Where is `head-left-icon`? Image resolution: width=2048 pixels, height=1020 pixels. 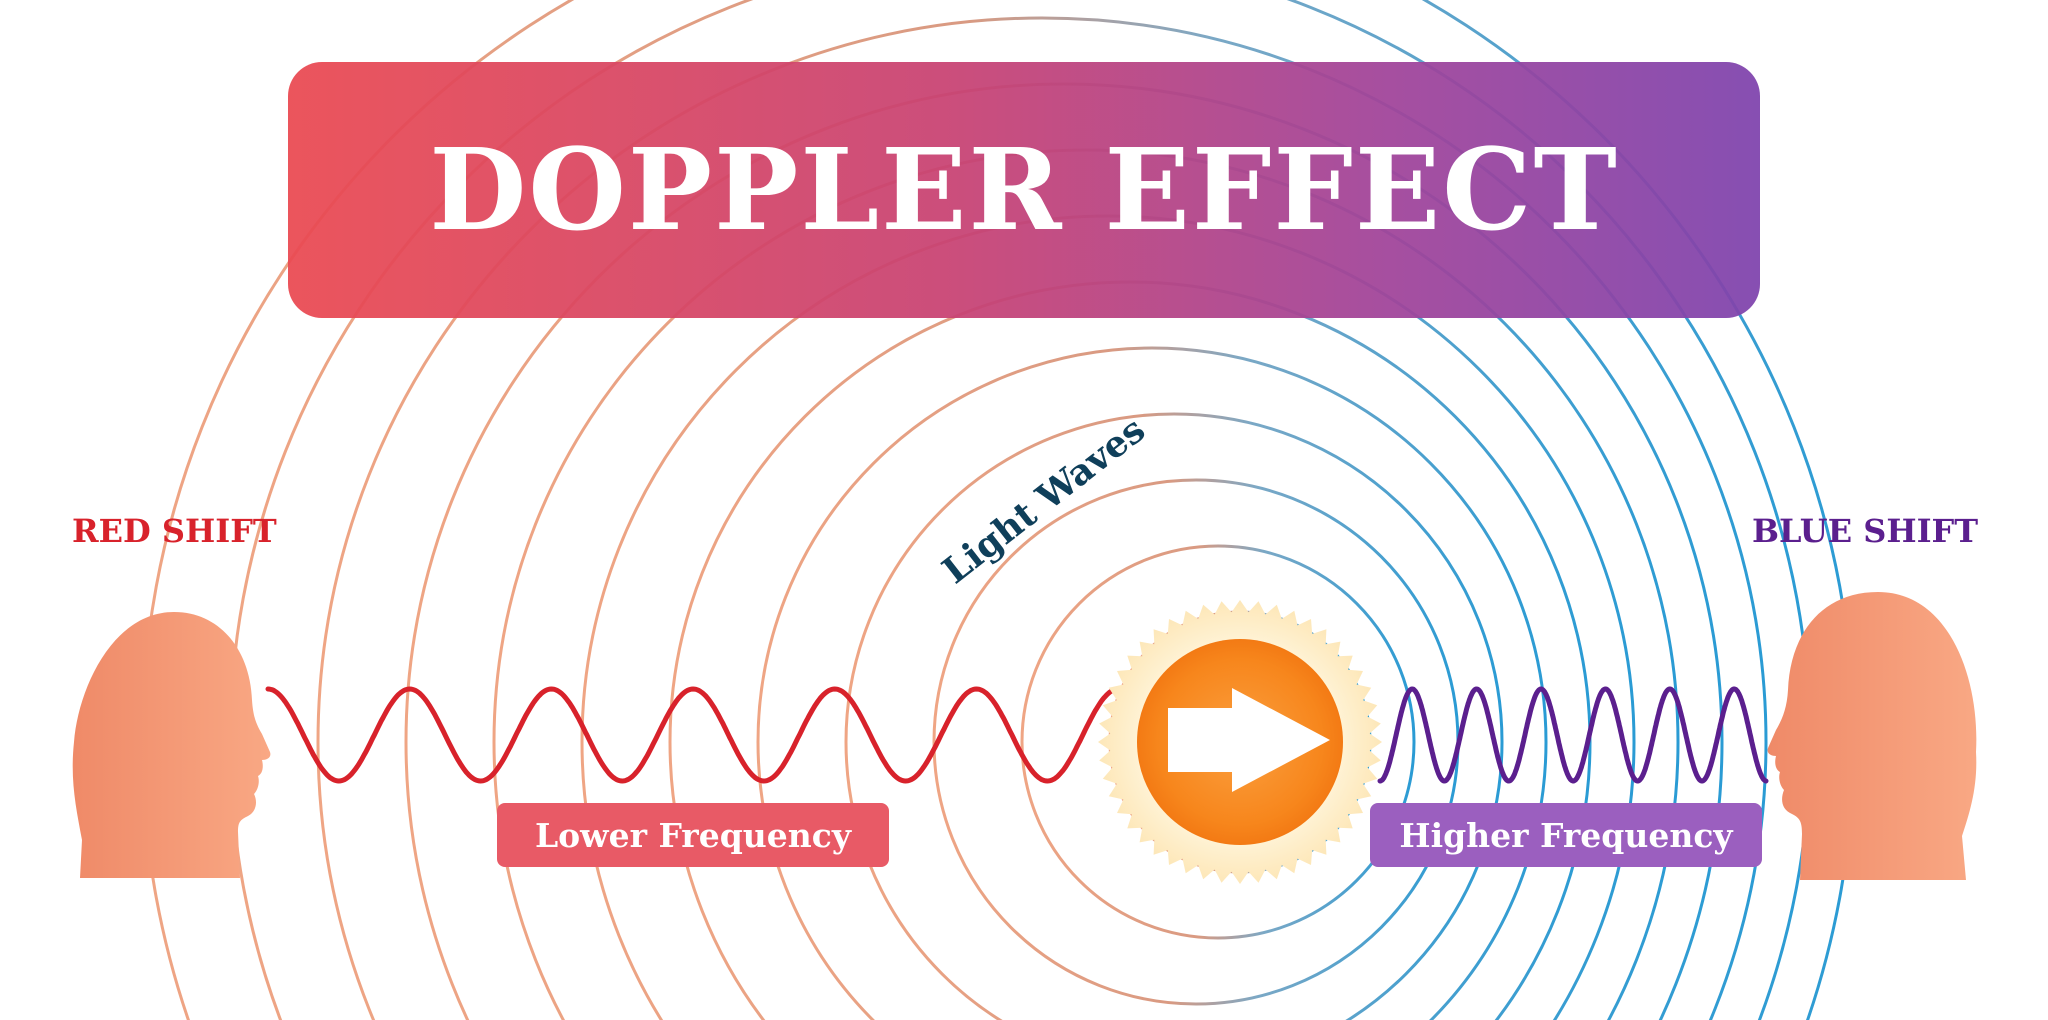 head-left-icon is located at coordinates (171, 745).